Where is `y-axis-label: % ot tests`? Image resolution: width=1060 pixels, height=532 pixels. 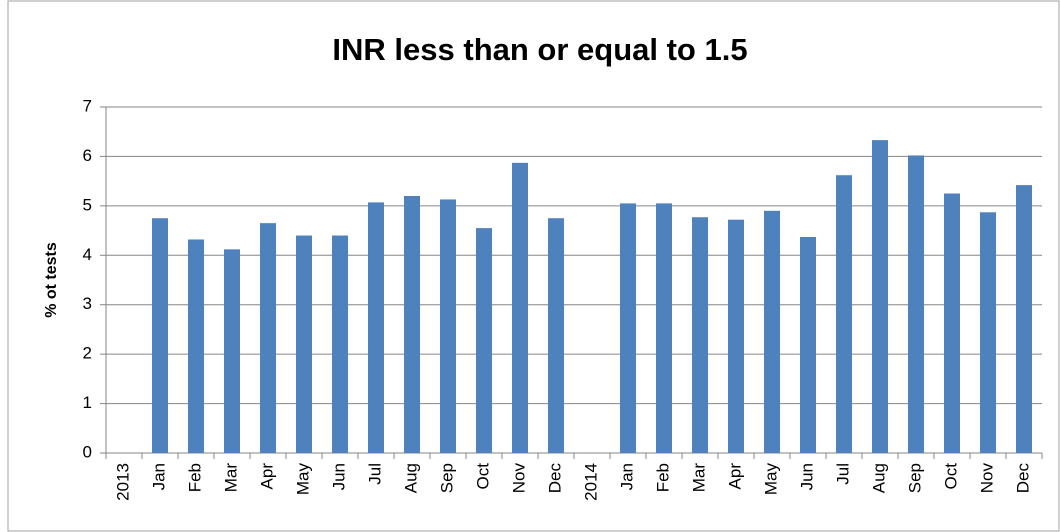
y-axis-label: % ot tests is located at coordinates (51, 280).